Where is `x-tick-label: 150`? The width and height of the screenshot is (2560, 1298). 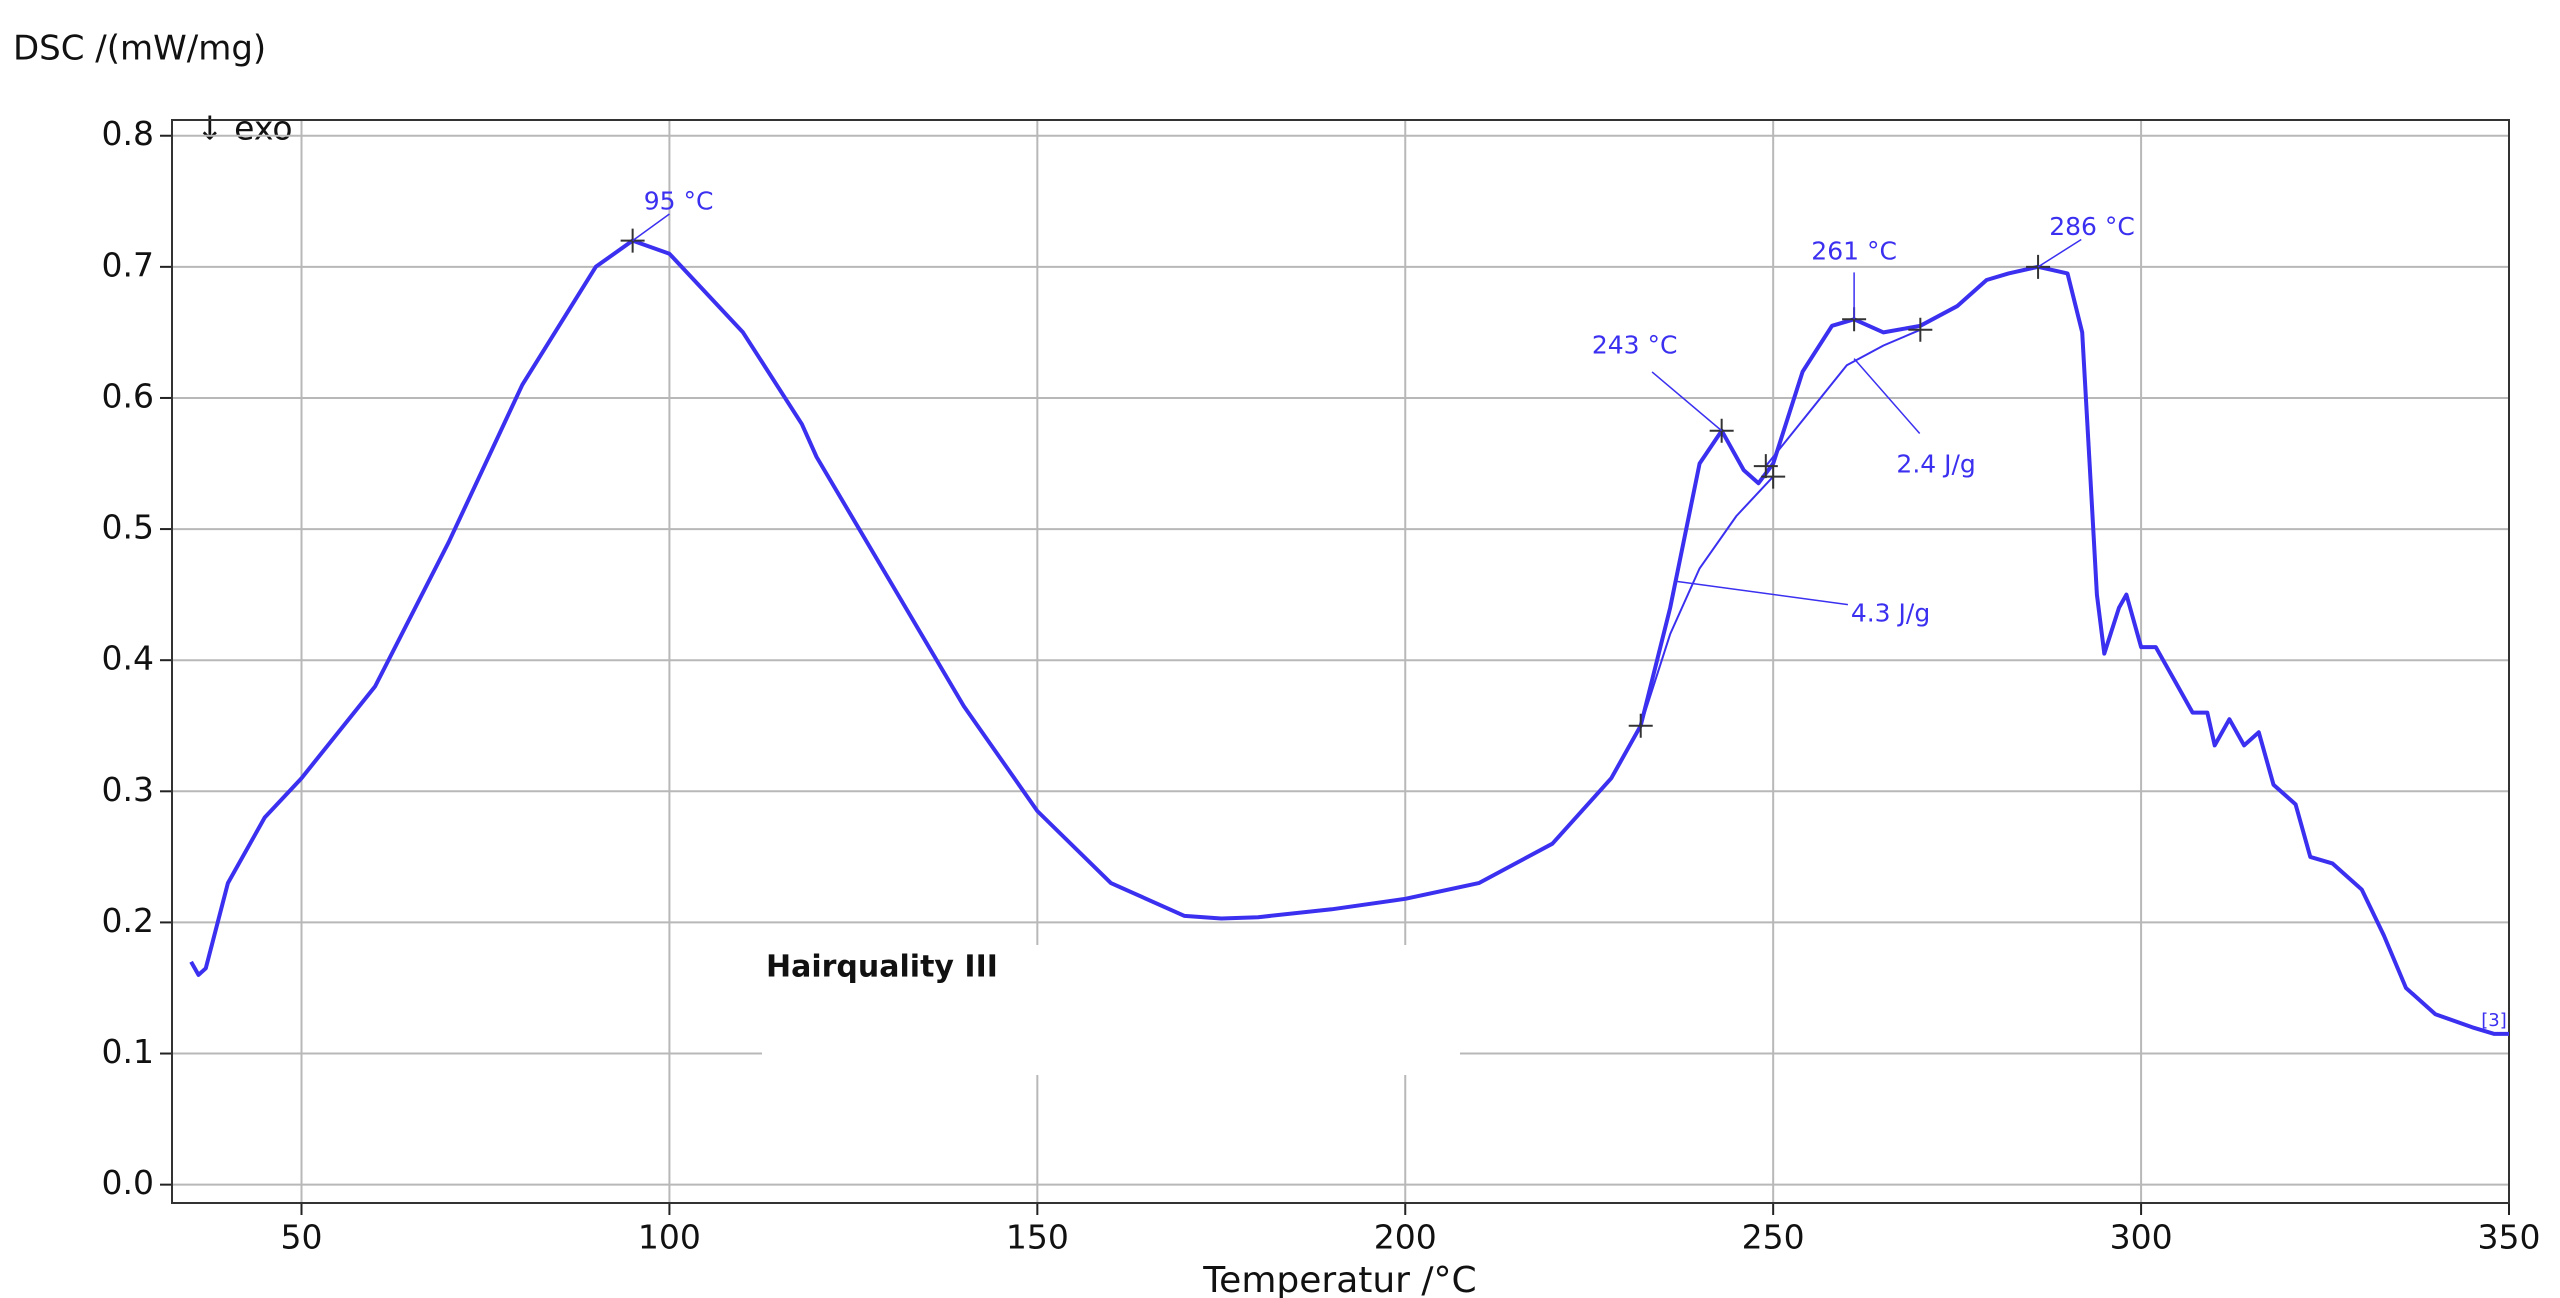
x-tick-label: 150 is located at coordinates (1037, 1237).